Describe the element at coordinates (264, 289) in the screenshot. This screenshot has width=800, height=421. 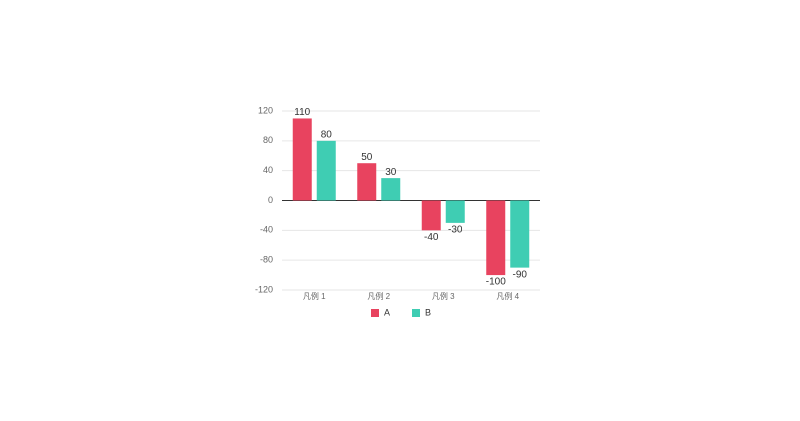
I see `y-tick-label: -120` at that location.